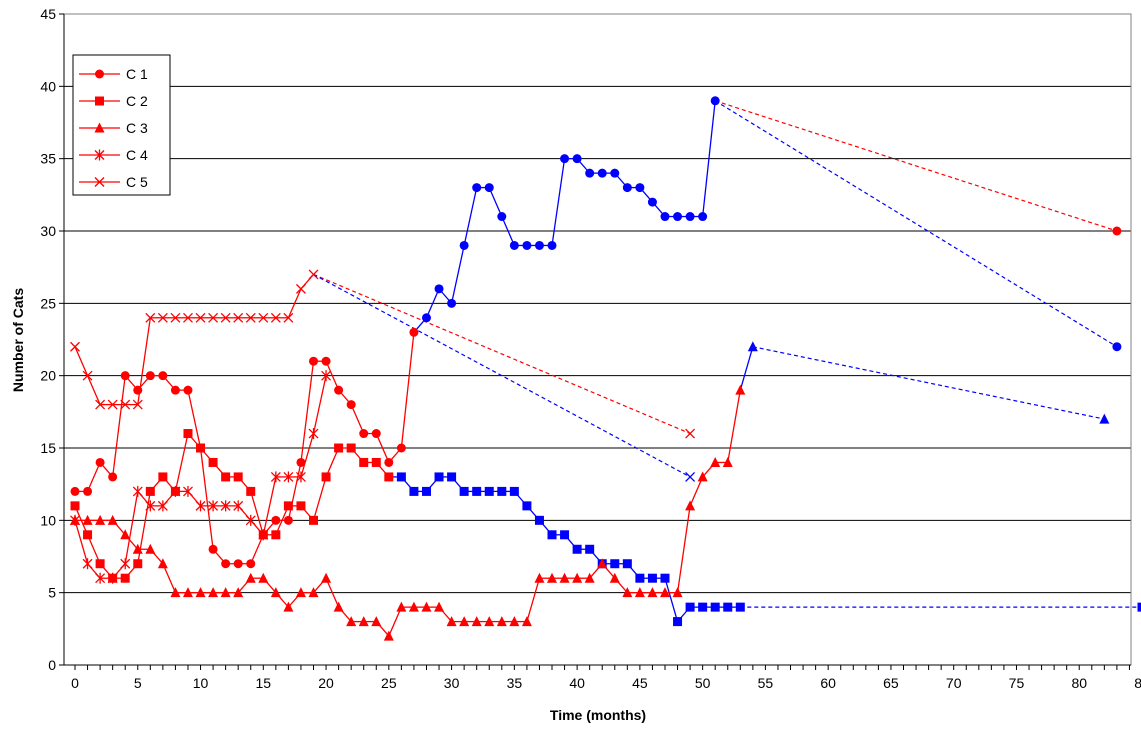 The image size is (1141, 734). What do you see at coordinates (121, 125) in the screenshot?
I see `legend-box` at bounding box center [121, 125].